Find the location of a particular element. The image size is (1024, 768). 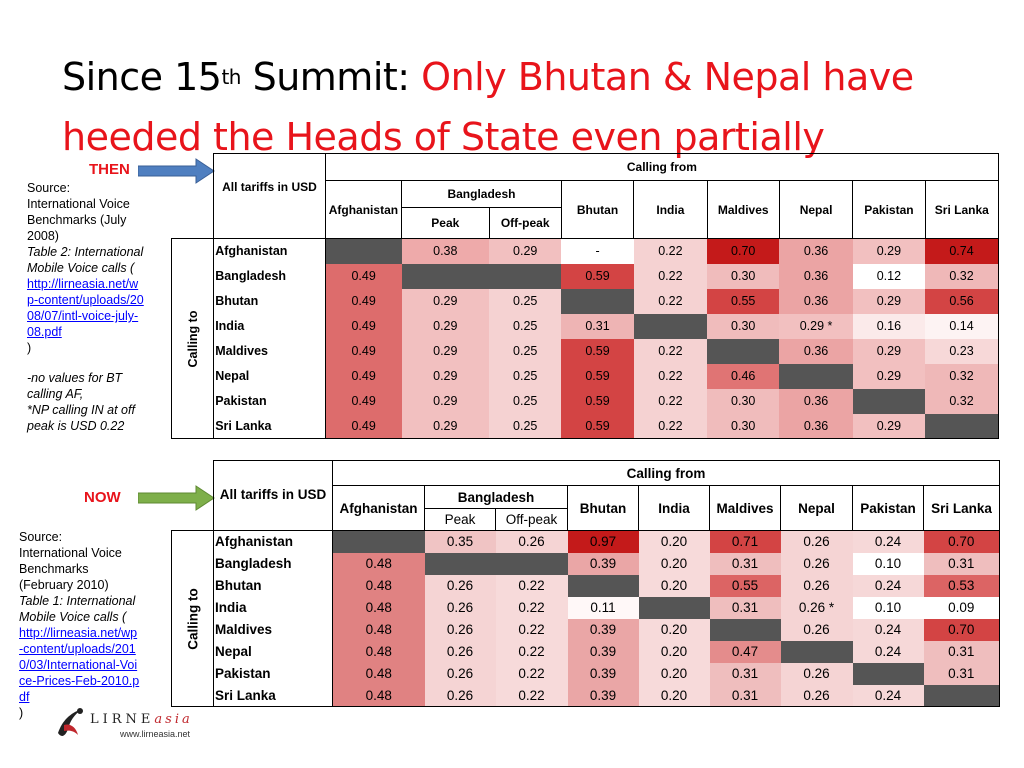

tariff-cell: 0.71 is located at coordinates (745, 541).